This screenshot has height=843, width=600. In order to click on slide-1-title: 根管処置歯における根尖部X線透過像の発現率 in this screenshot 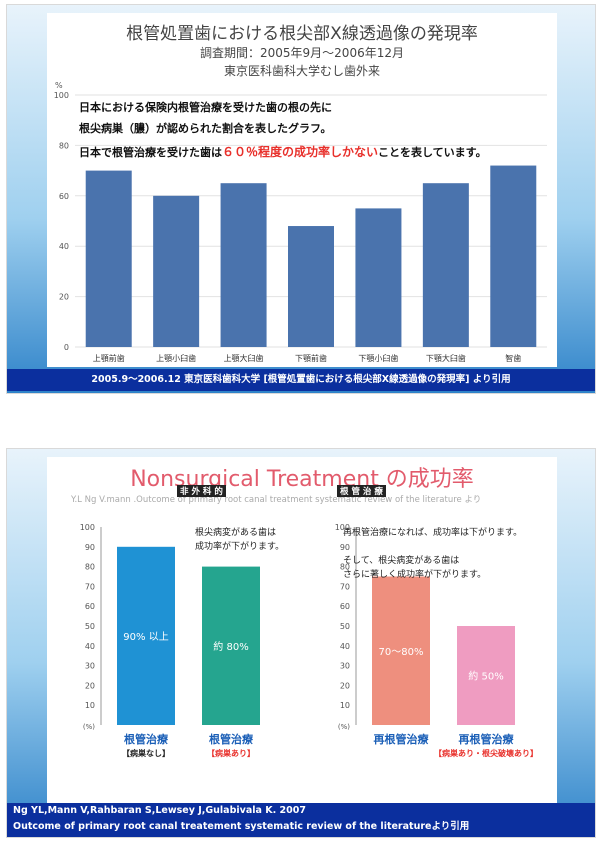, I will do `click(302, 34)`.